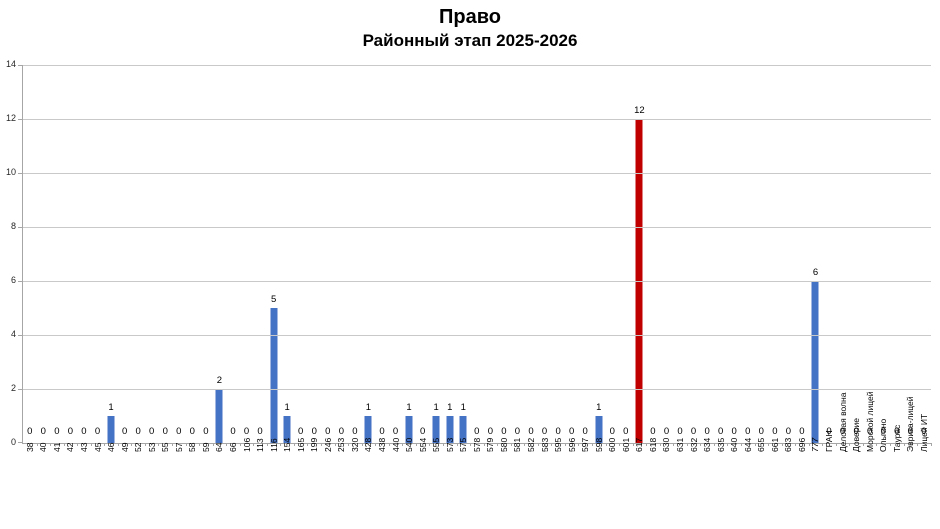 This screenshot has width=940, height=529. Describe the element at coordinates (8, 253) in the screenshot. I see `y-axis-labels: 0 2 4 6 8 10 12 14` at that location.